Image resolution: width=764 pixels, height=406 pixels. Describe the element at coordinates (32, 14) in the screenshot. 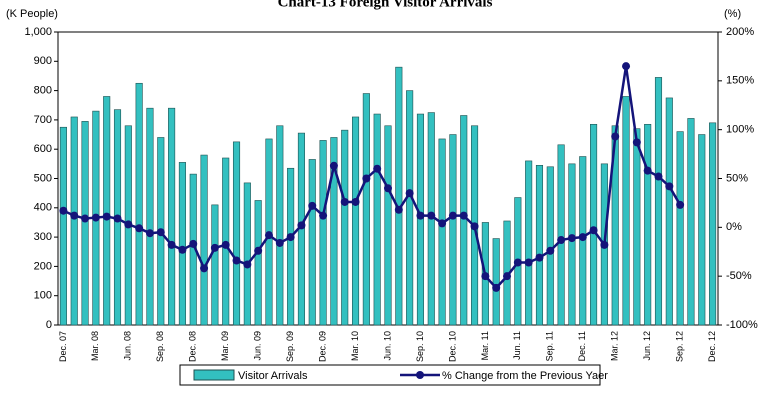

I see `y-axis-title: (K People)` at that location.